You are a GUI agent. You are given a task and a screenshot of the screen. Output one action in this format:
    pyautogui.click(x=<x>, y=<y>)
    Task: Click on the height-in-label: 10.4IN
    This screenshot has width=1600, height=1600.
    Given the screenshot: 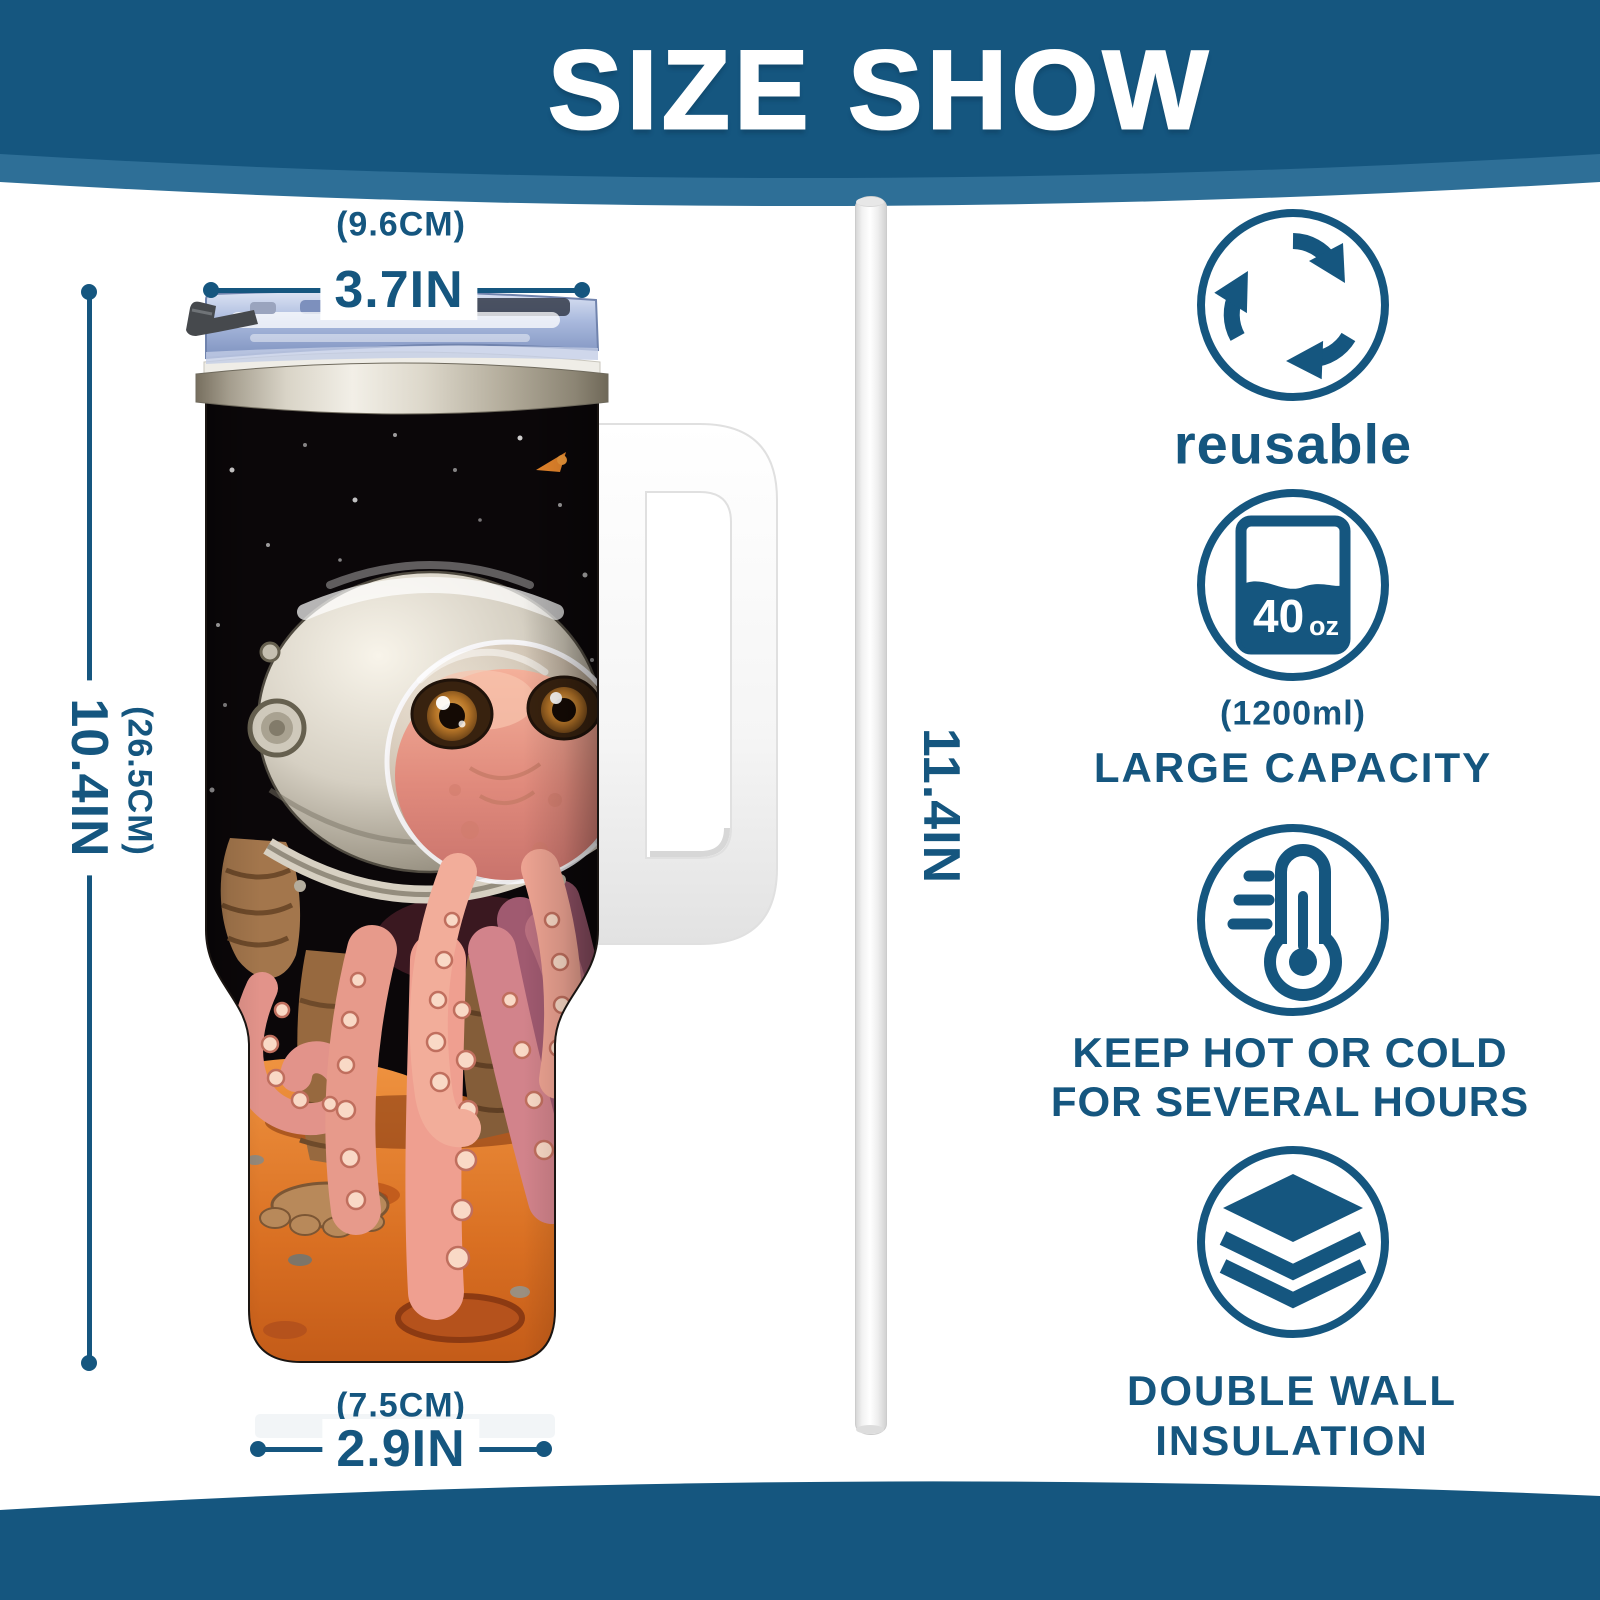 What is the action you would take?
    pyautogui.click(x=89, y=778)
    